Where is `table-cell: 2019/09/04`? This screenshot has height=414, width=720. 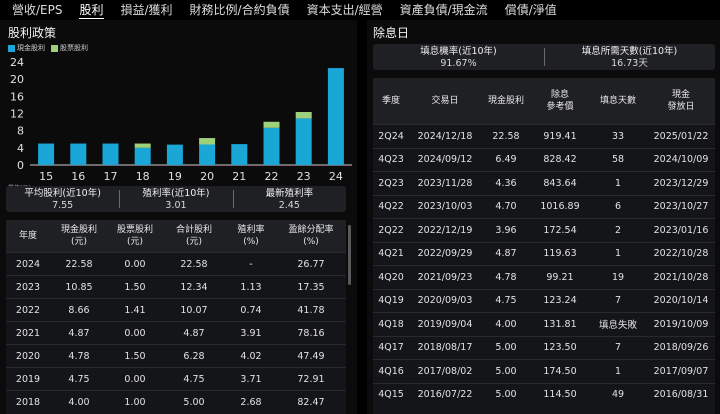 table-cell: 2019/09/04 is located at coordinates (445, 324).